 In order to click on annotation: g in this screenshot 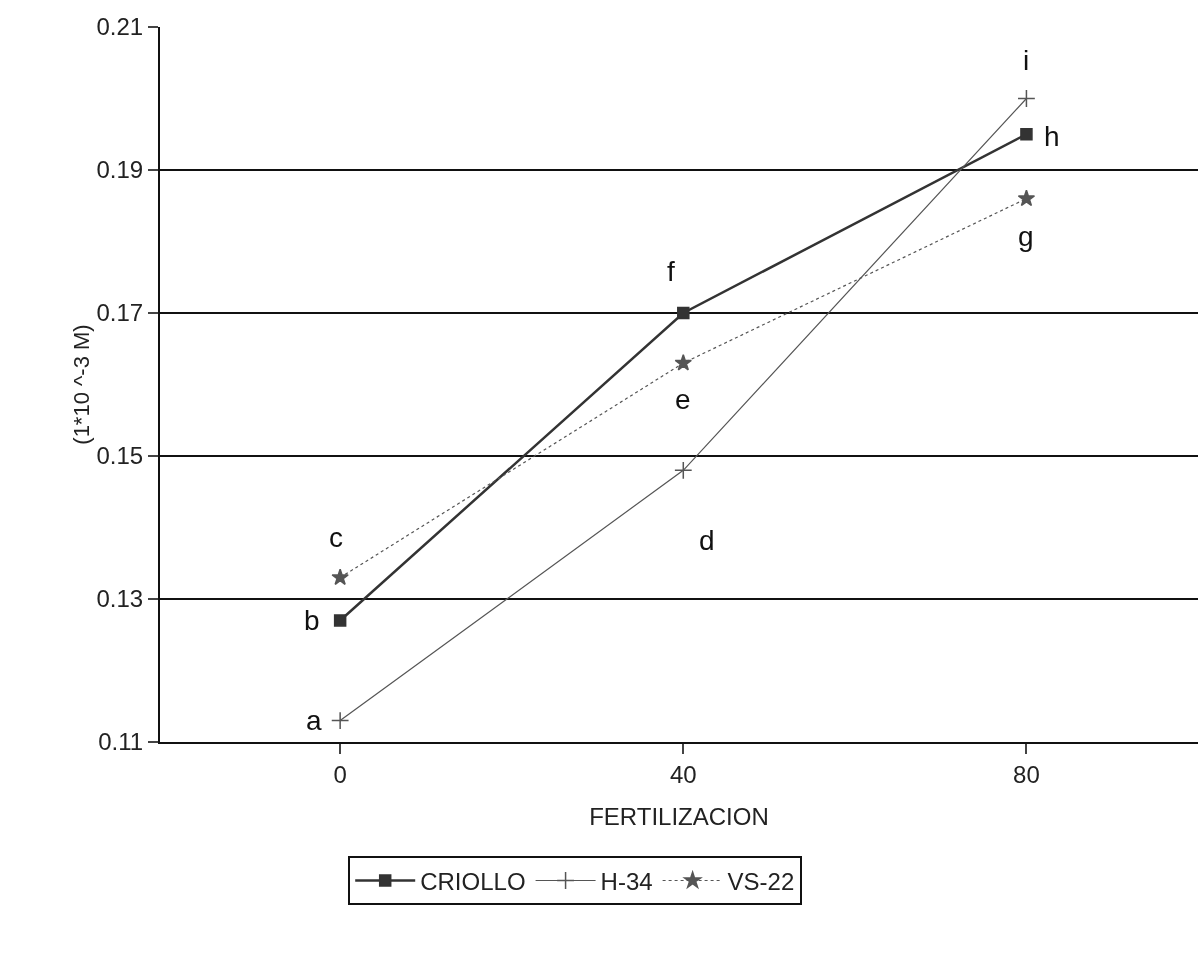, I will do `click(1026, 236)`.